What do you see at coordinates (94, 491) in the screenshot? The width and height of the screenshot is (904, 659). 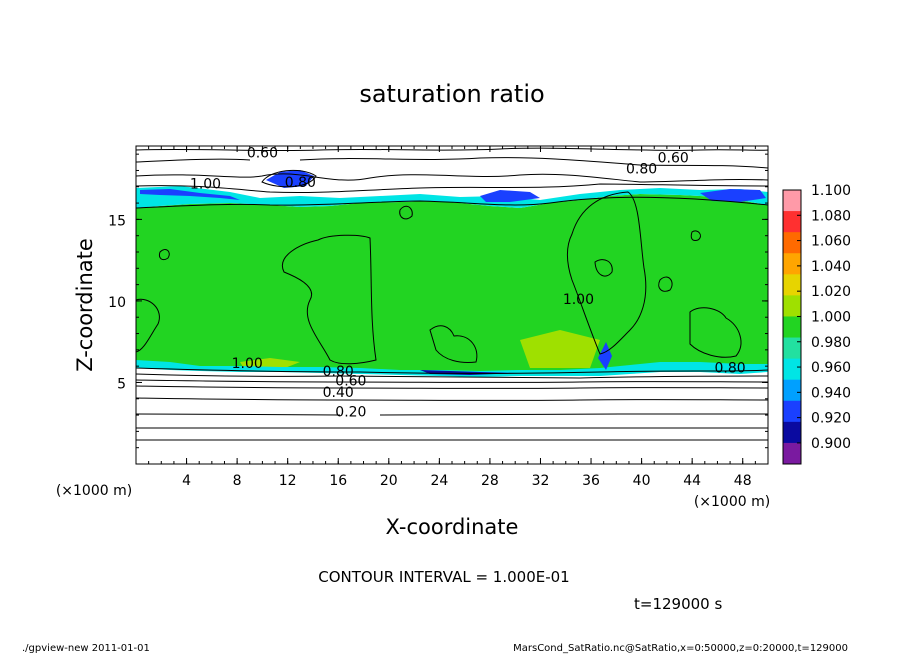 I see `y-axis-unit: (×1000 m)` at bounding box center [94, 491].